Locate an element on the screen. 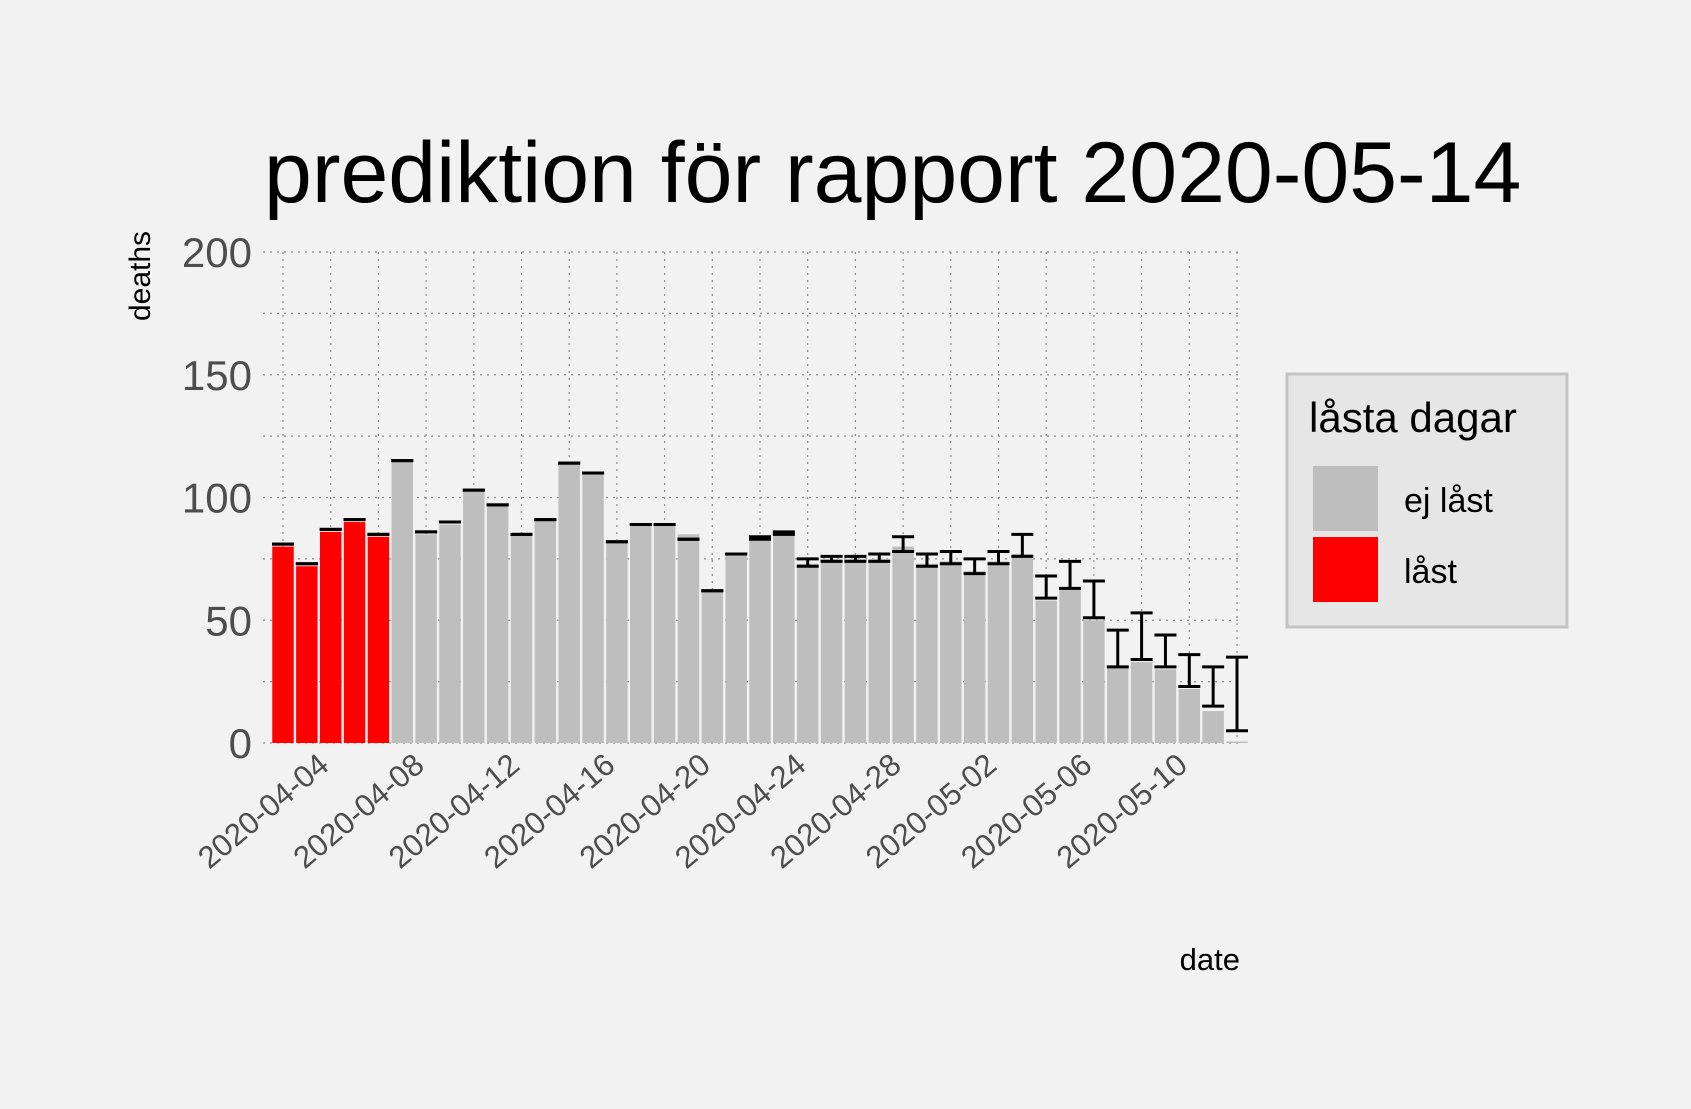 Image resolution: width=1691 pixels, height=1109 pixels. y-tick-label-50: 50 is located at coordinates (228, 620).